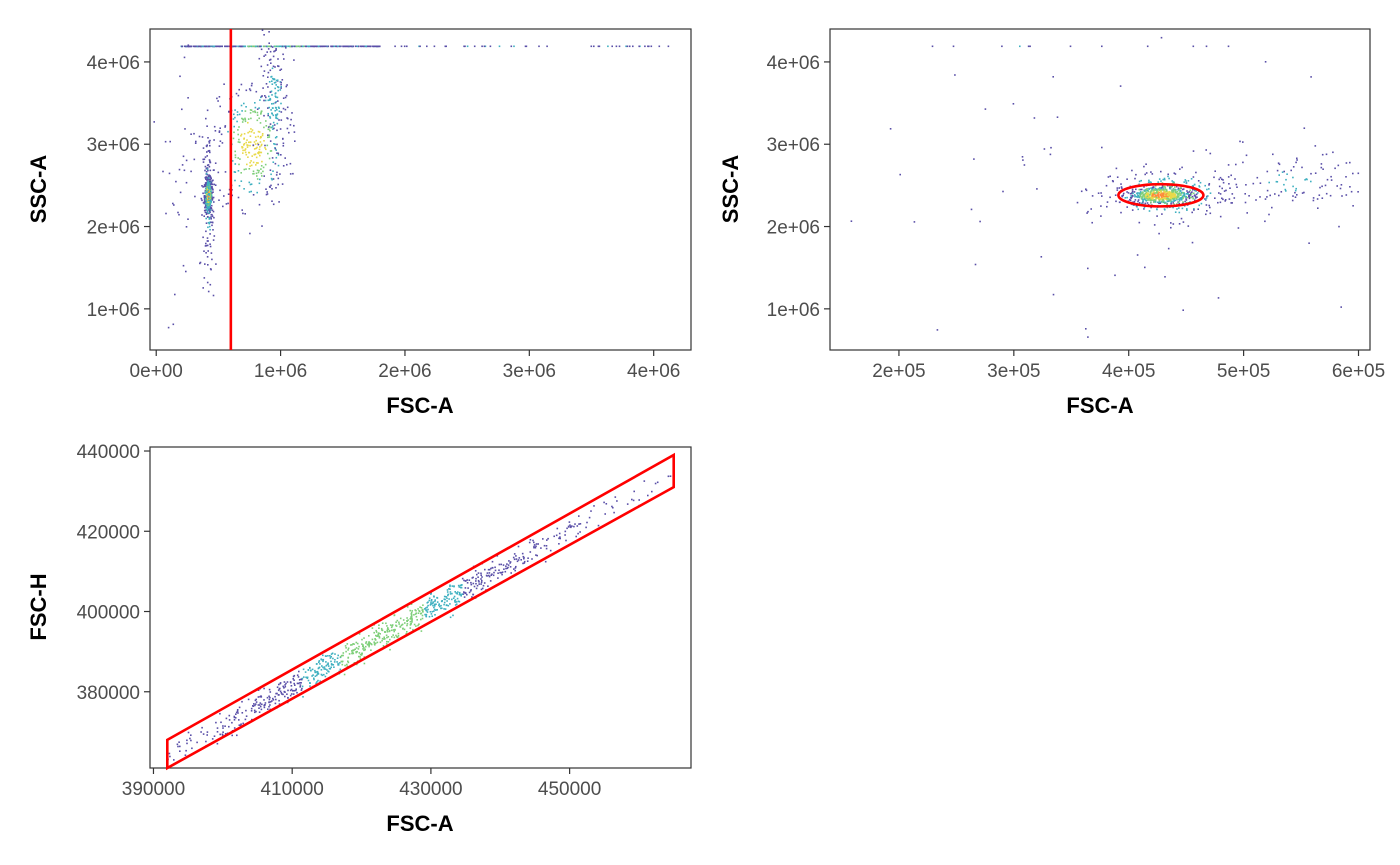 Image resolution: width=1400 pixels, height=865 pixels. Describe the element at coordinates (420, 189) in the screenshot. I see `panel-1-frame` at that location.